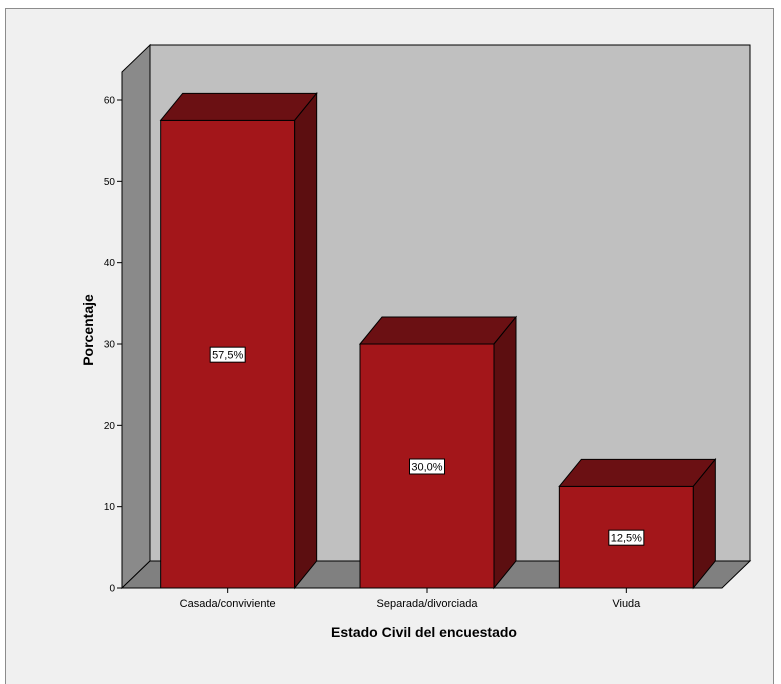 The height and width of the screenshot is (684, 781). I want to click on data-label: 12,5%, so click(626, 539).